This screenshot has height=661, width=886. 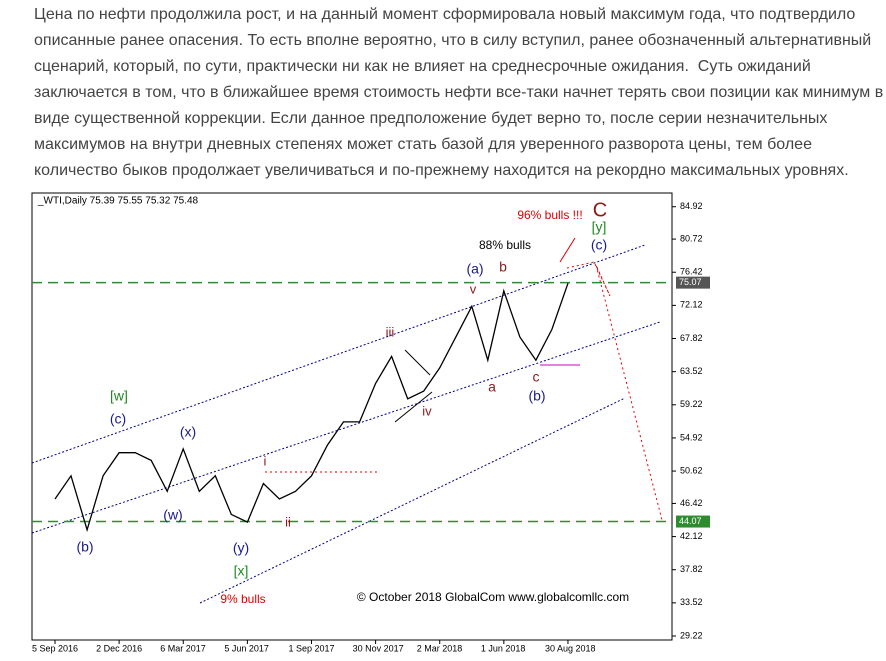 I want to click on y-tick-label: 59.22, so click(x=691, y=404).